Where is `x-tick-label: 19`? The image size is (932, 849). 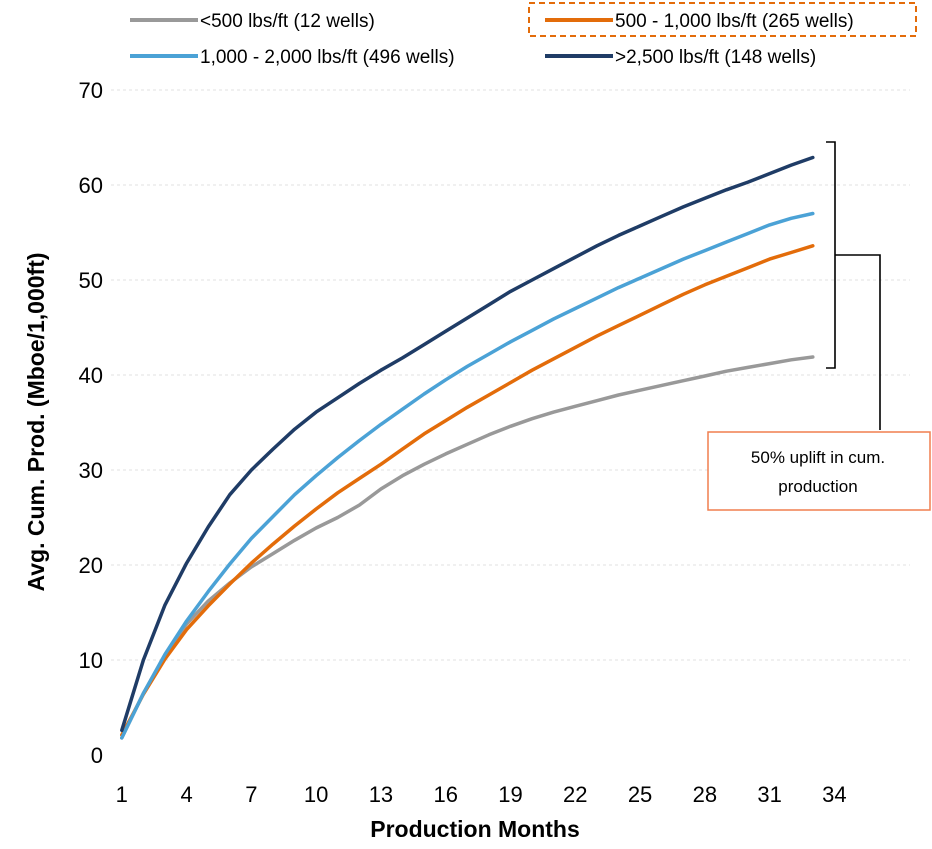 x-tick-label: 19 is located at coordinates (510, 794).